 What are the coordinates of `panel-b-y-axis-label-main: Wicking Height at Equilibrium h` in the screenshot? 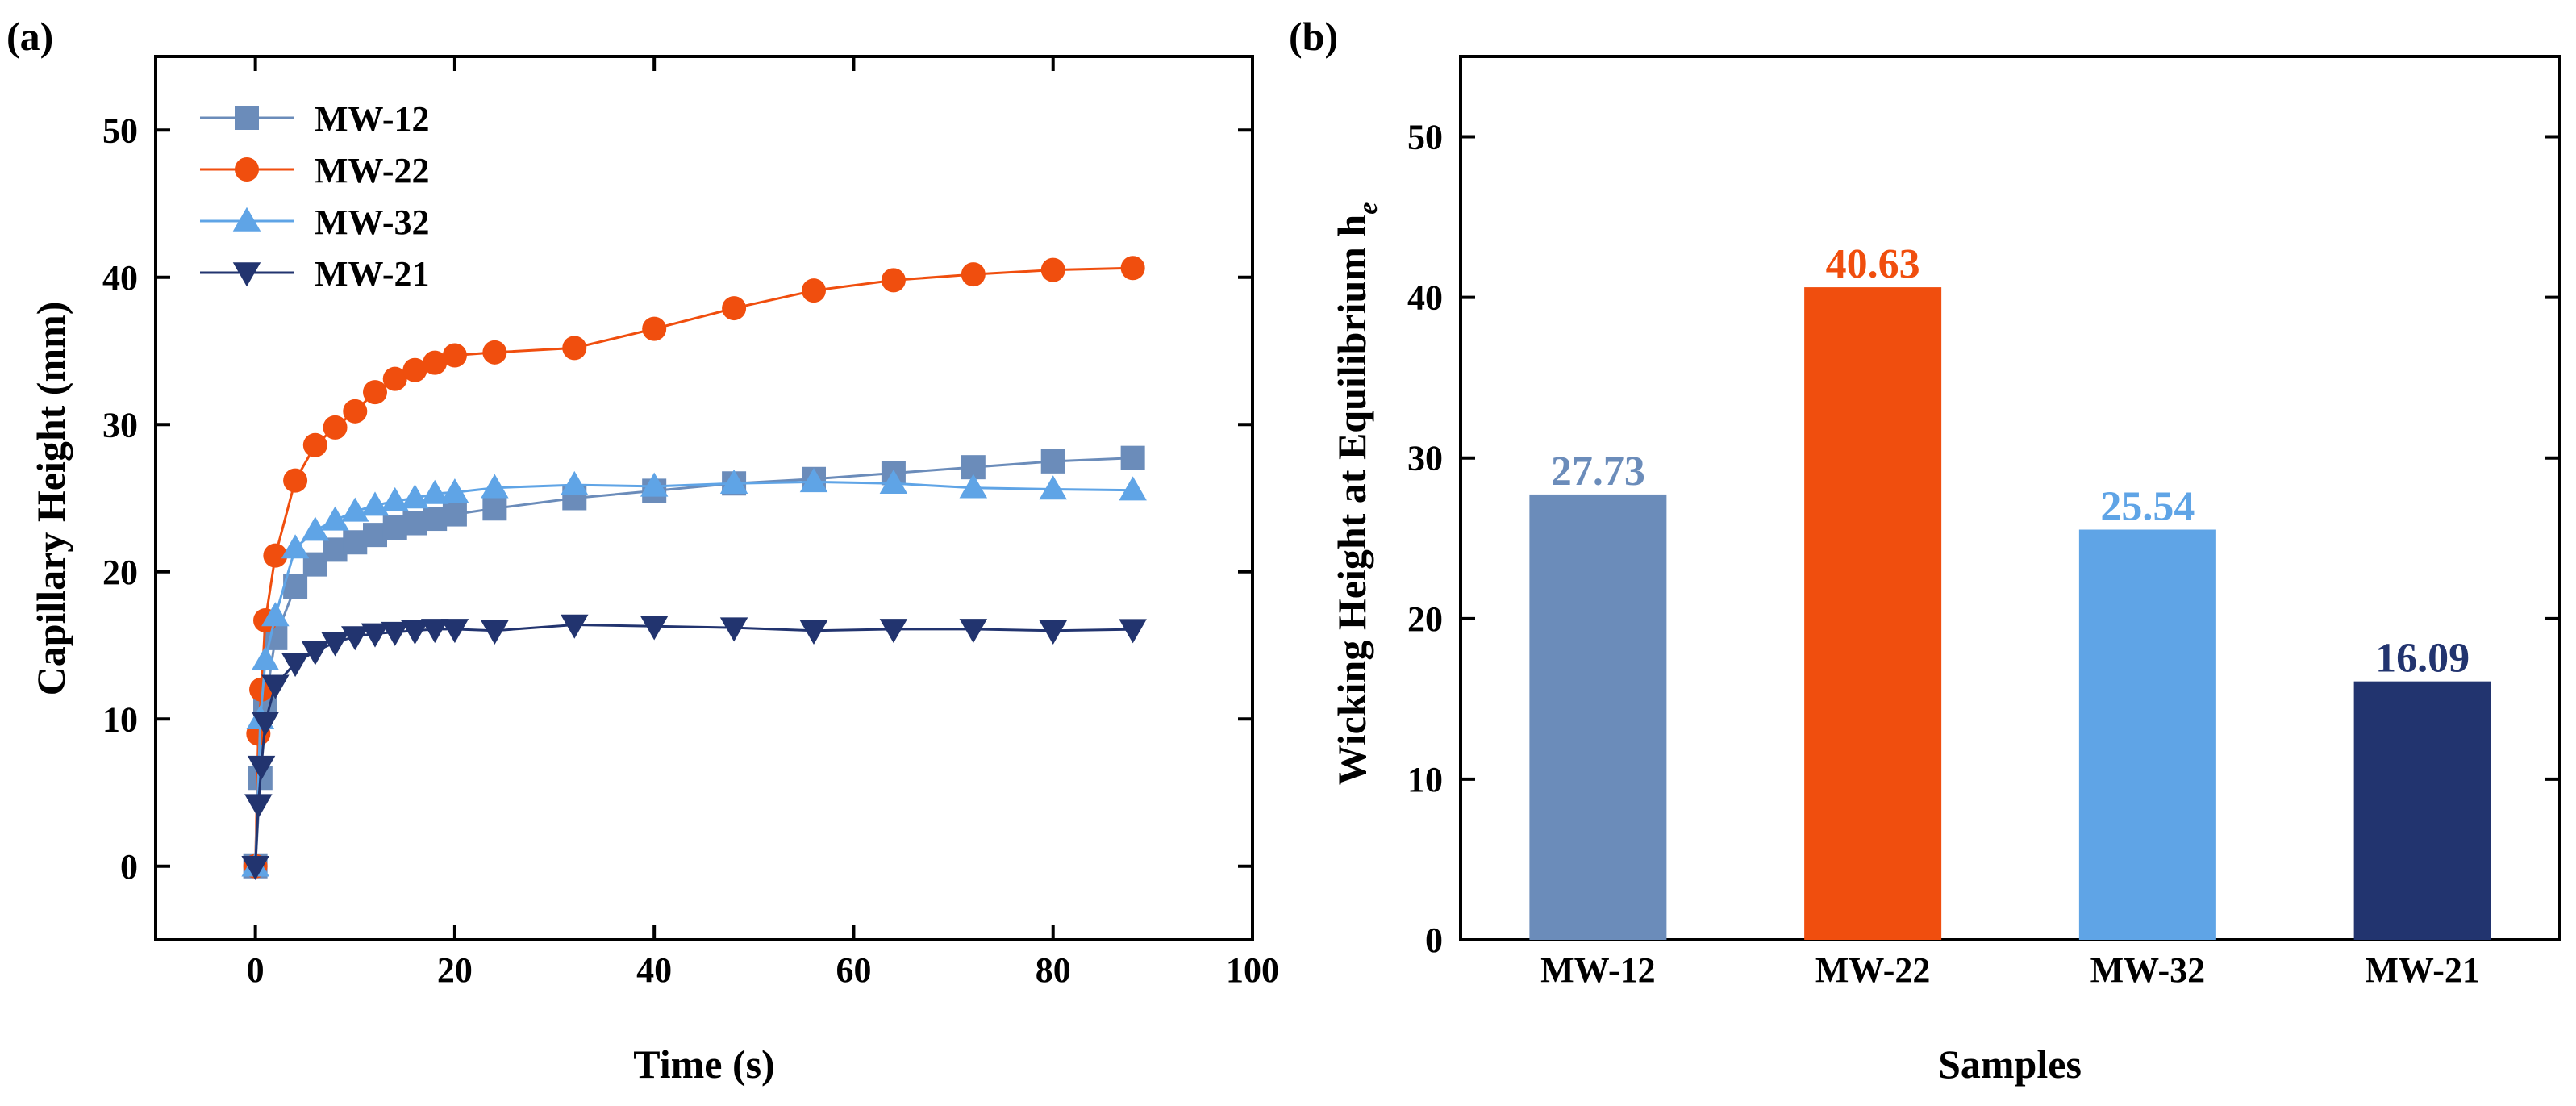 It's located at (1351, 500).